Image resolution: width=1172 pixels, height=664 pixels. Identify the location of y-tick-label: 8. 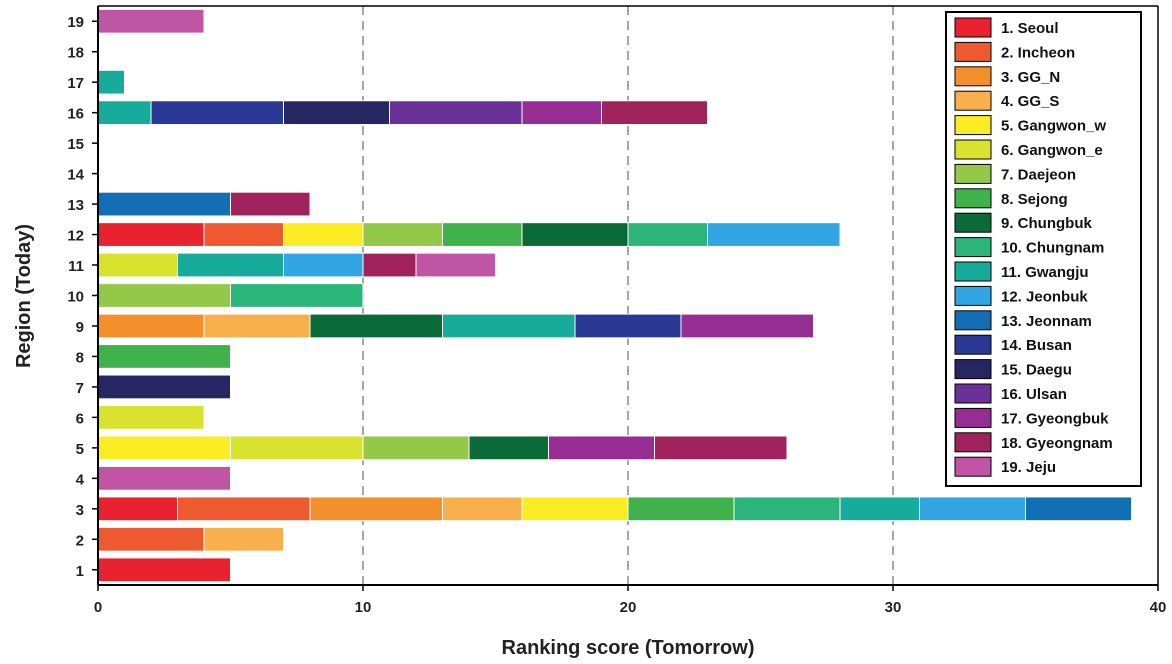
(80, 357).